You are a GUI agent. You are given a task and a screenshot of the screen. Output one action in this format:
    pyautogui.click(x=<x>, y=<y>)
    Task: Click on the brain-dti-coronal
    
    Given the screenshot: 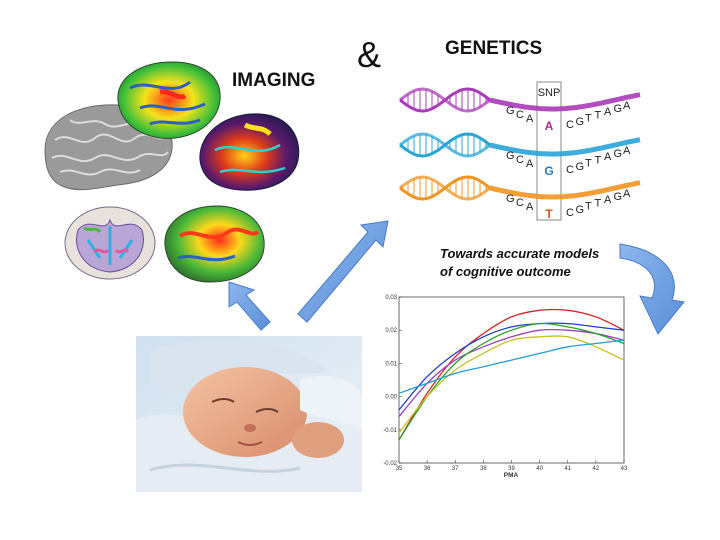 What is the action you would take?
    pyautogui.click(x=110, y=243)
    